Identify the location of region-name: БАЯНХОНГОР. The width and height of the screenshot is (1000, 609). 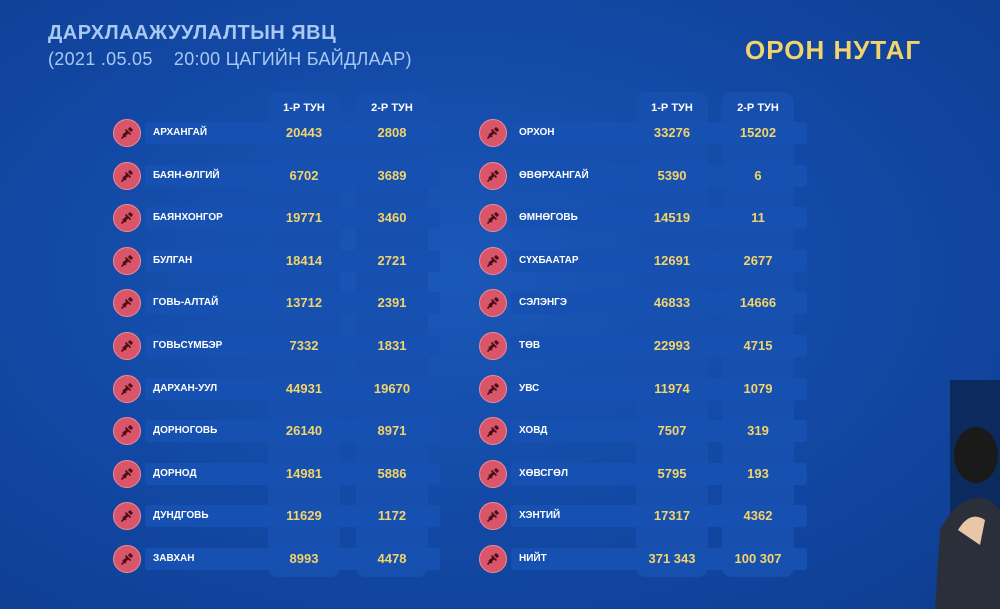
(188, 218).